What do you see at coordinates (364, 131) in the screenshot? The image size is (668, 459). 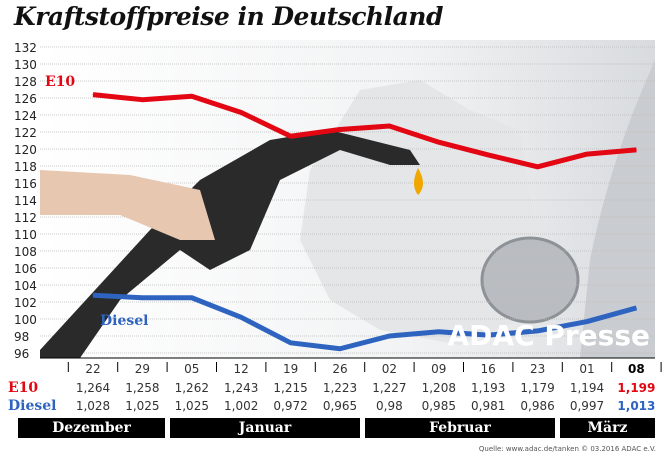 I see `series-line-e10` at bounding box center [364, 131].